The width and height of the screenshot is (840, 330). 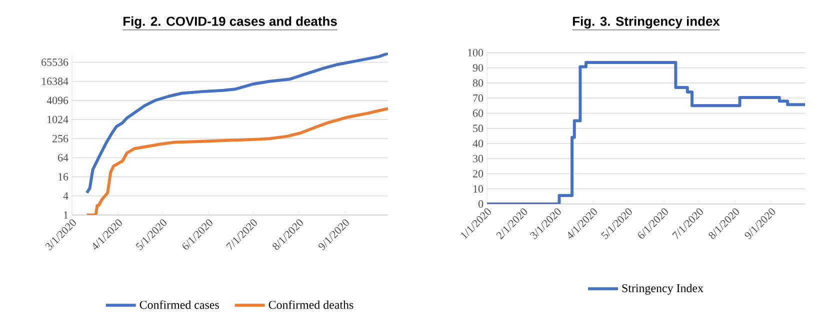 What do you see at coordinates (646, 22) in the screenshot?
I see `chart-title: Fig. 3. Stringency index` at bounding box center [646, 22].